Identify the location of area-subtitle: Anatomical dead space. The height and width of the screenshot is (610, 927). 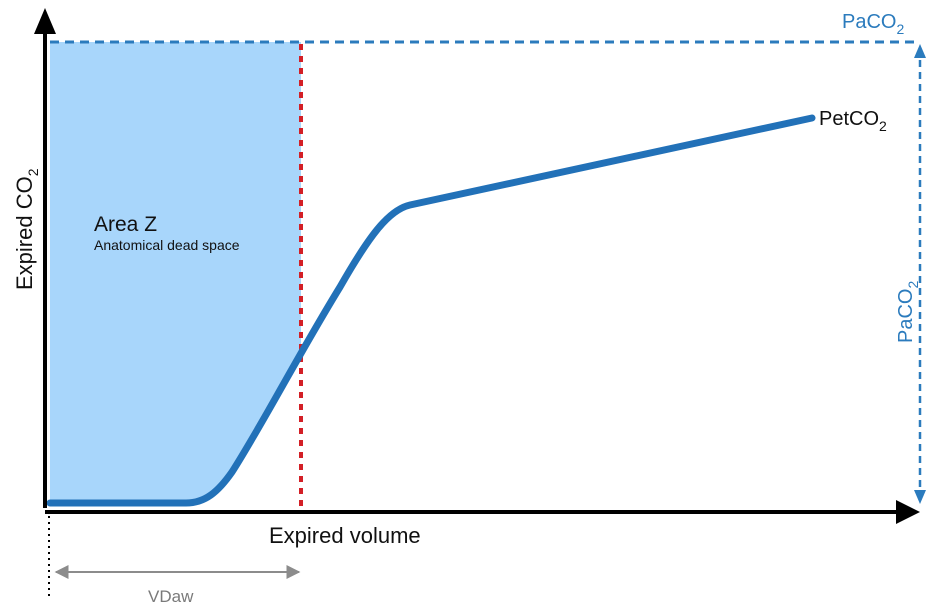
(167, 245).